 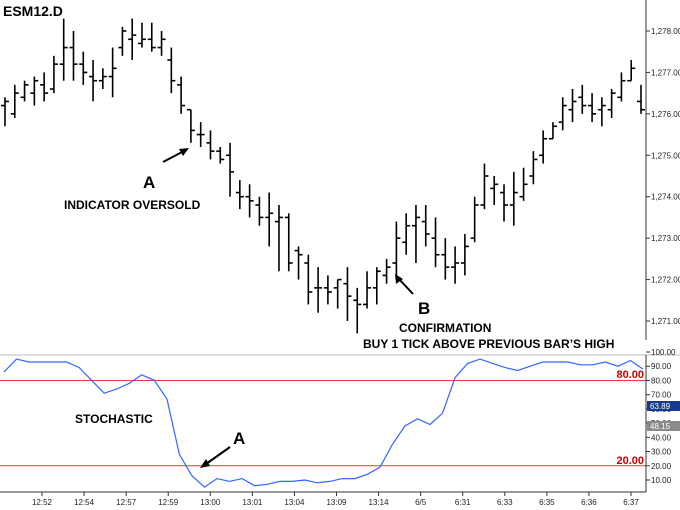 What do you see at coordinates (463, 502) in the screenshot?
I see `time-tick-label: 6:31` at bounding box center [463, 502].